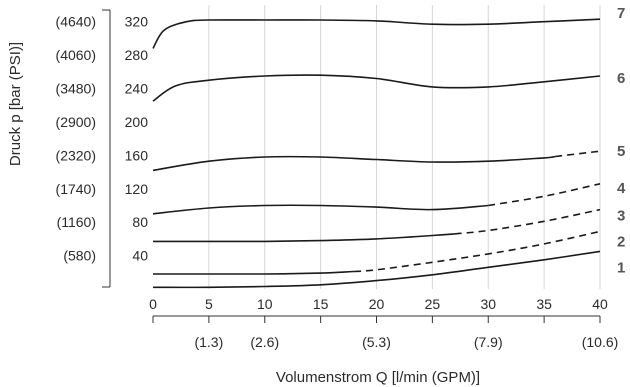  Describe the element at coordinates (377, 304) in the screenshot. I see `x-tick-lmin: 20` at that location.